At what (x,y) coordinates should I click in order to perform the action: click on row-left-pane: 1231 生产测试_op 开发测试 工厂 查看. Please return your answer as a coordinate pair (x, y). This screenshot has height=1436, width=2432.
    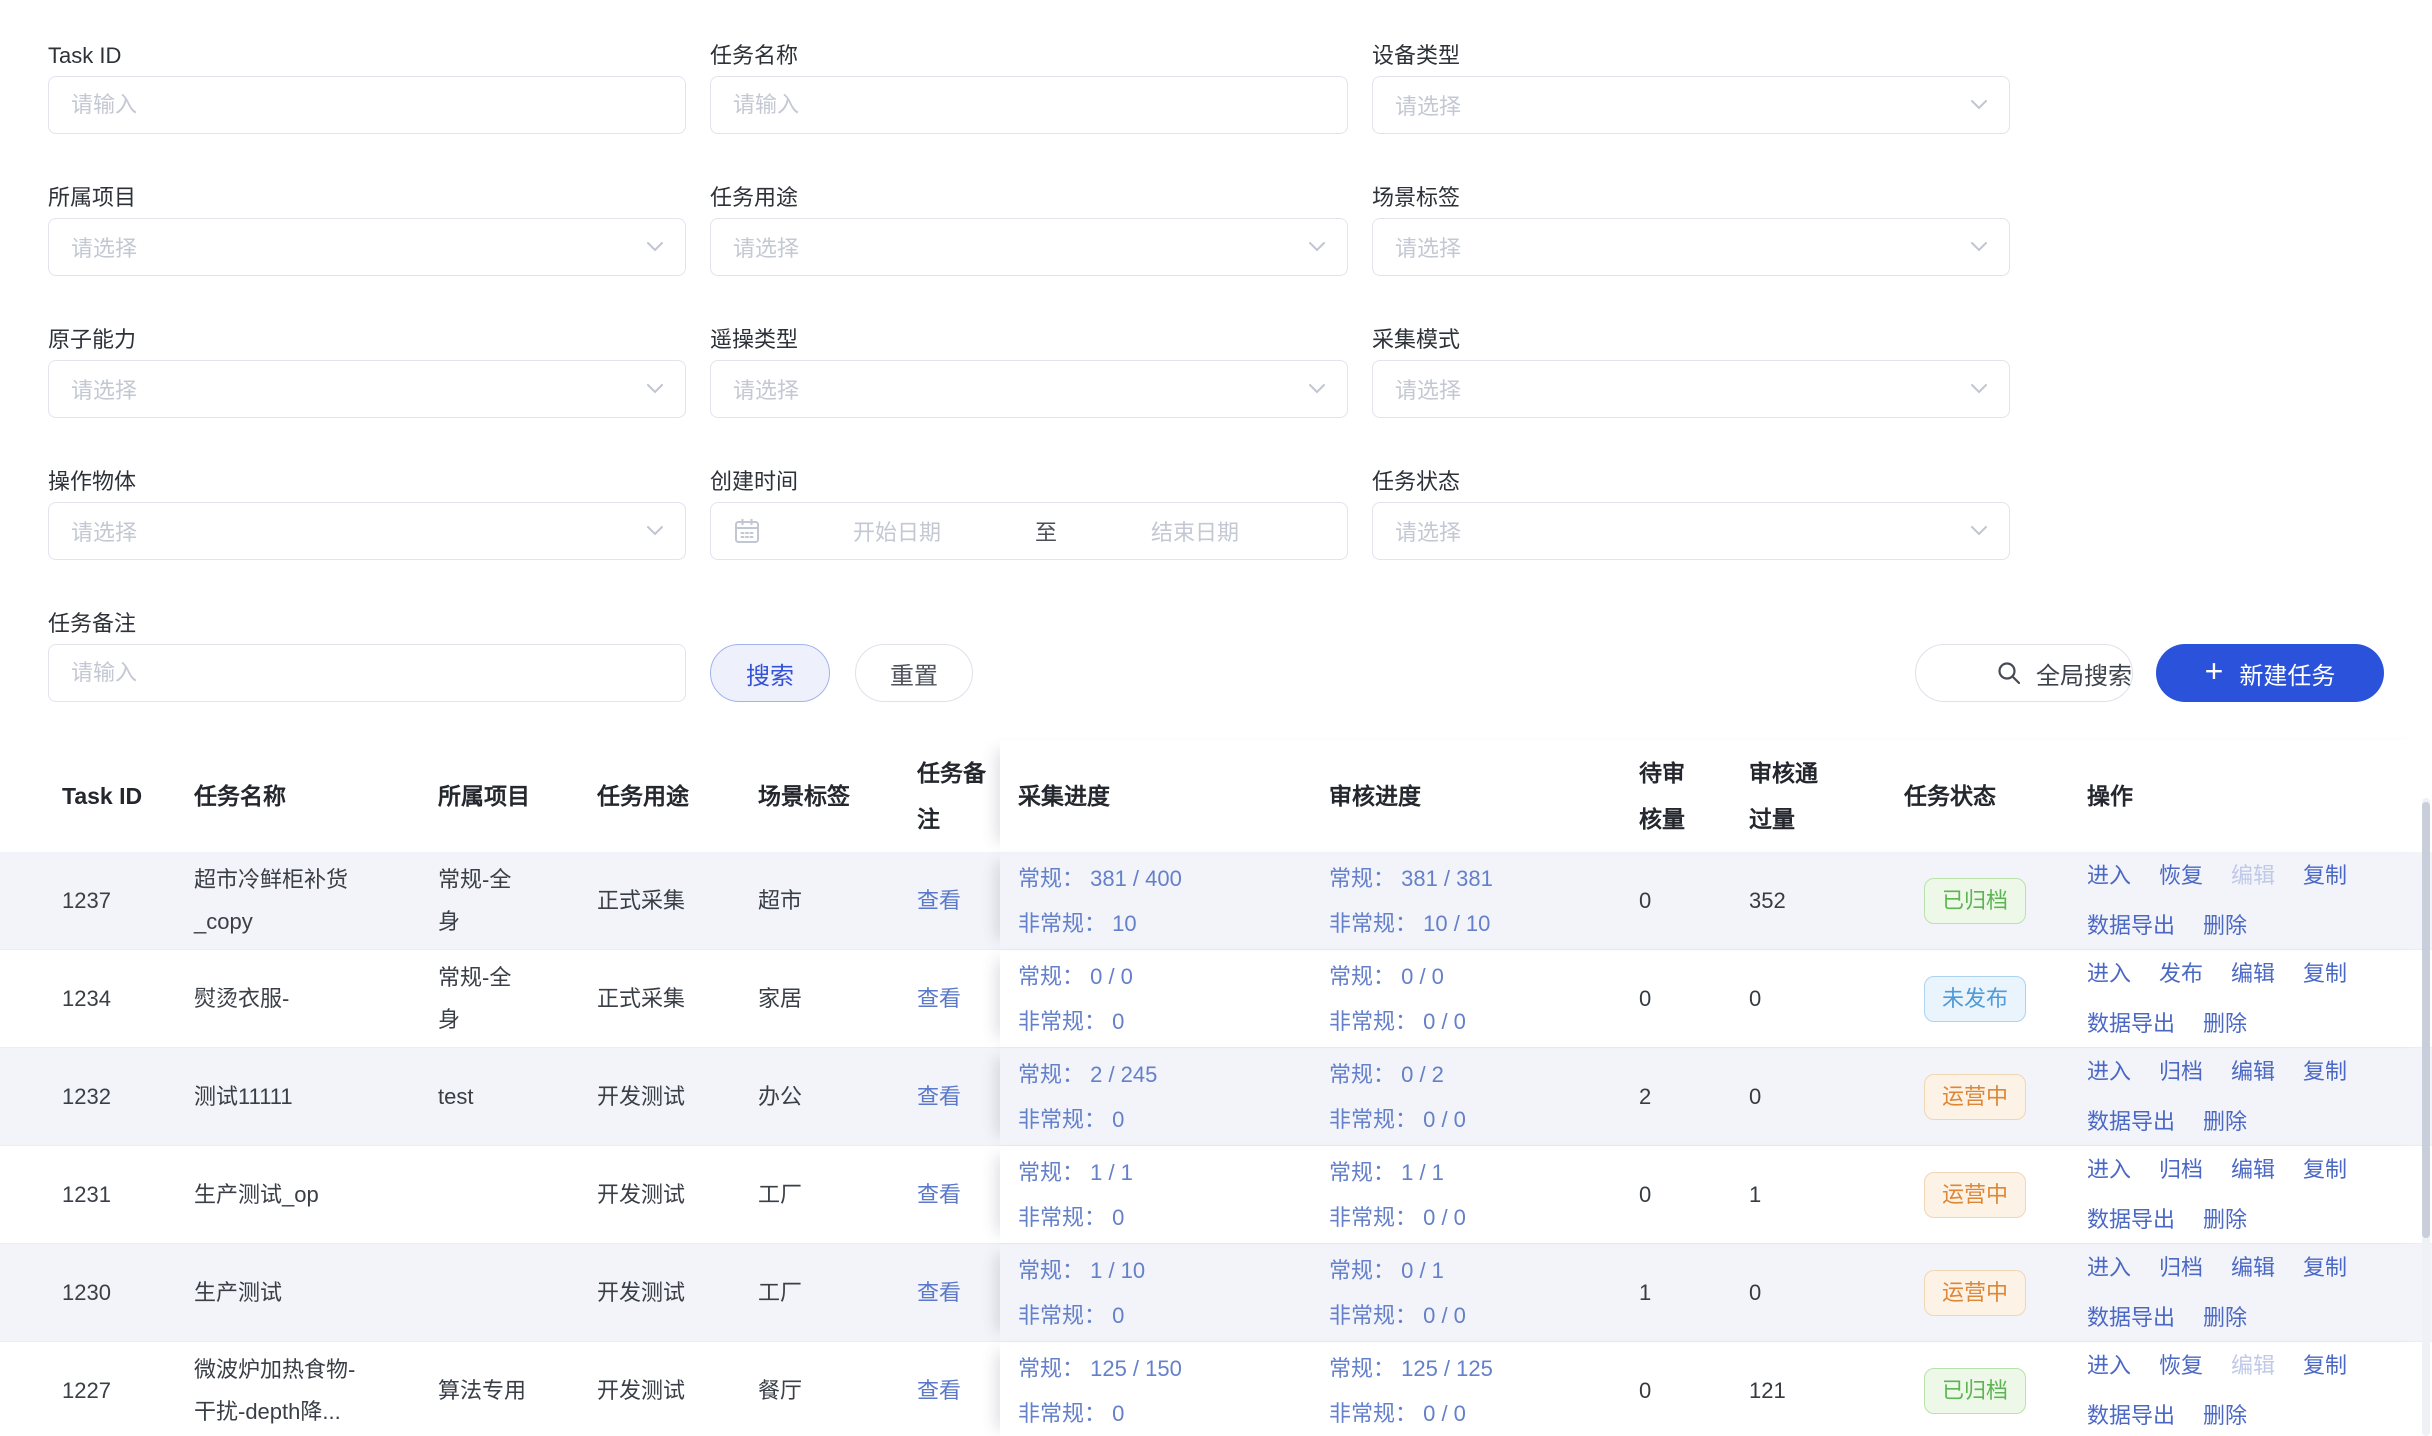
    Looking at the image, I should click on (500, 1194).